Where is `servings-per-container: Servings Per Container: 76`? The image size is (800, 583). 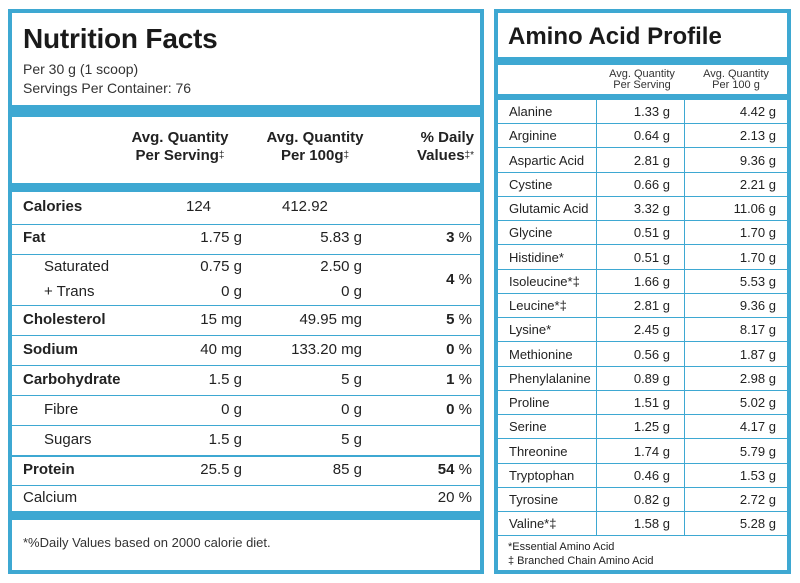 servings-per-container: Servings Per Container: 76 is located at coordinates (107, 88).